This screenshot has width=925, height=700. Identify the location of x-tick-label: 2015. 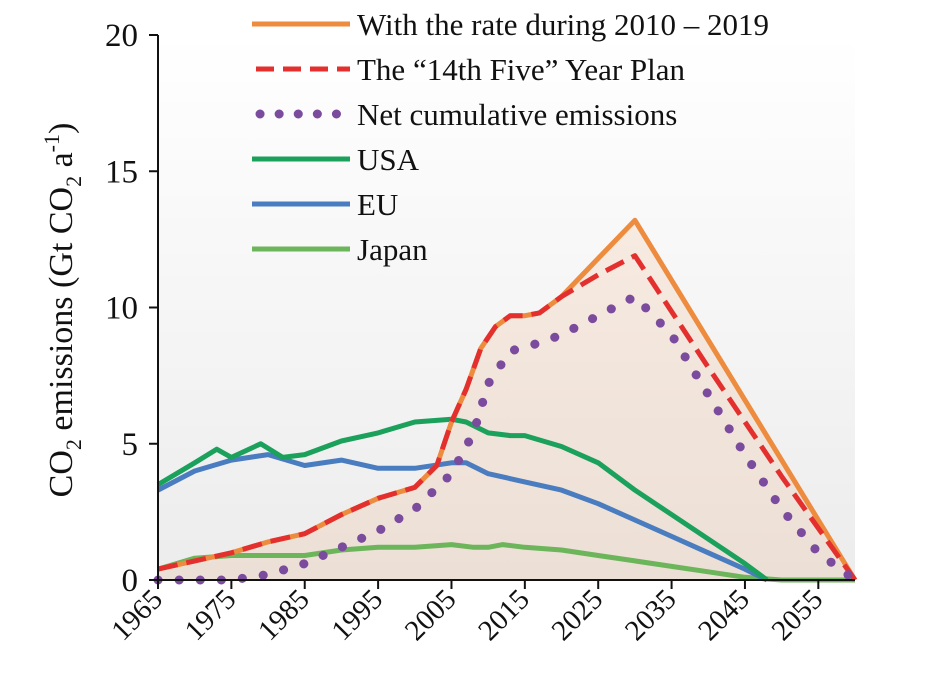
(504, 615).